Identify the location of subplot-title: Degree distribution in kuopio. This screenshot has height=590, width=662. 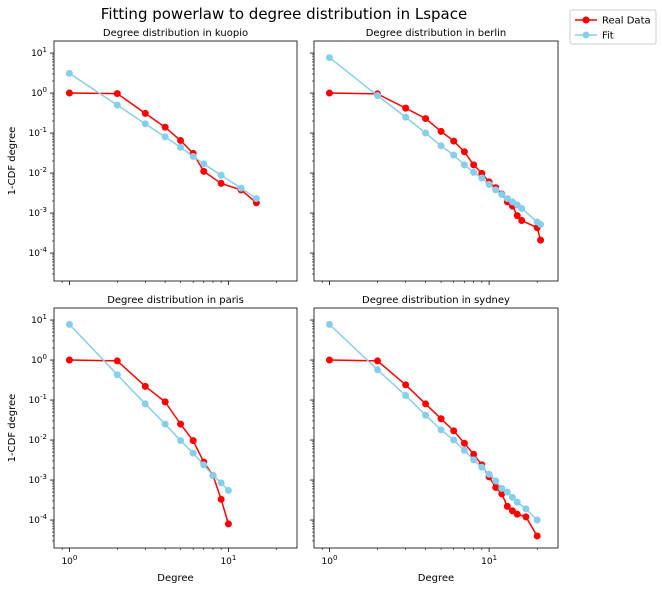
(175, 33).